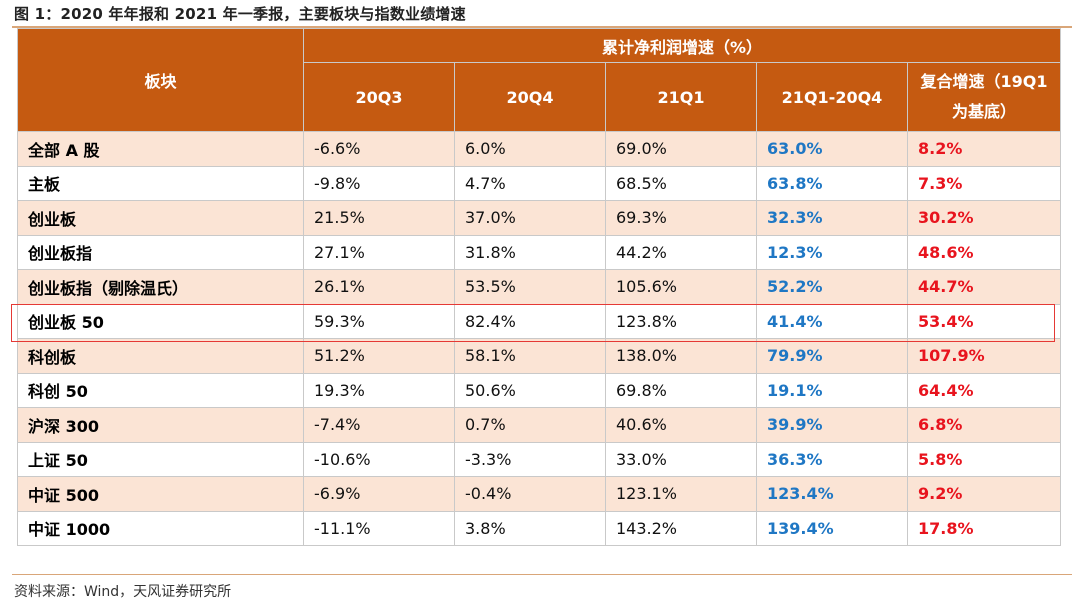 This screenshot has height=603, width=1080. What do you see at coordinates (160, 356) in the screenshot?
I see `row-name: 科创板` at bounding box center [160, 356].